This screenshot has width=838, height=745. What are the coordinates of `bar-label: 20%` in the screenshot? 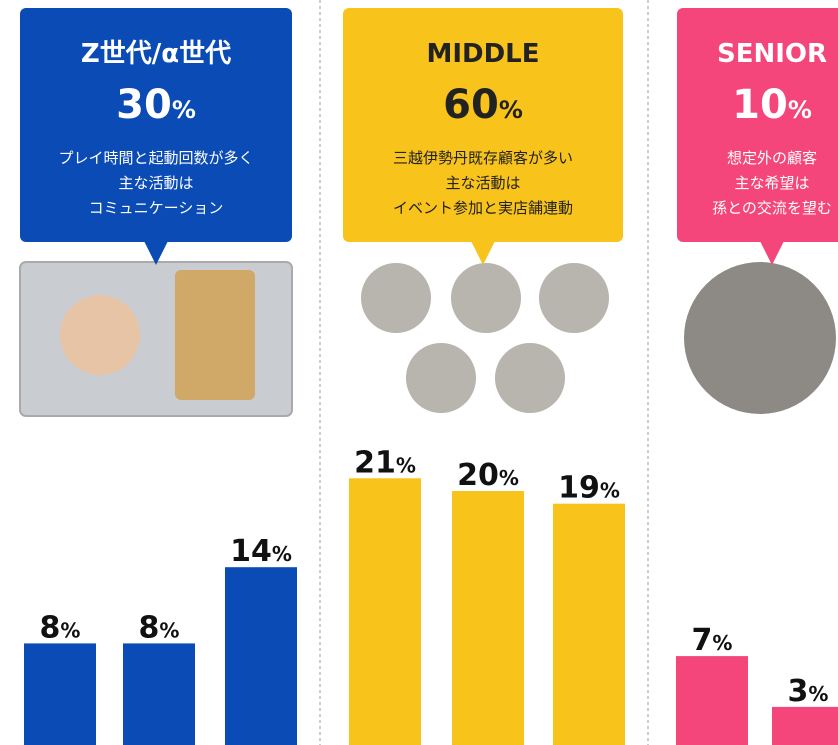 It's located at (488, 475).